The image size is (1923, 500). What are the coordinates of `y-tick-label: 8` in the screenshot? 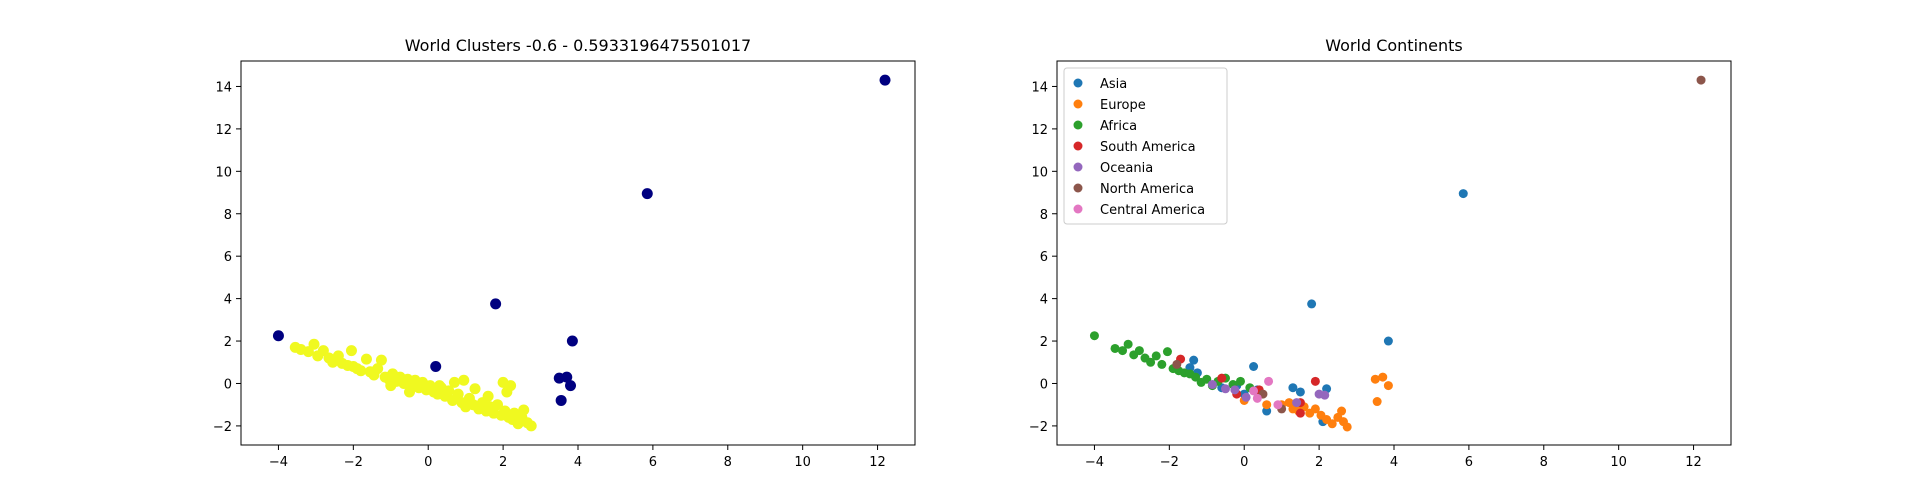 It's located at (1044, 215).